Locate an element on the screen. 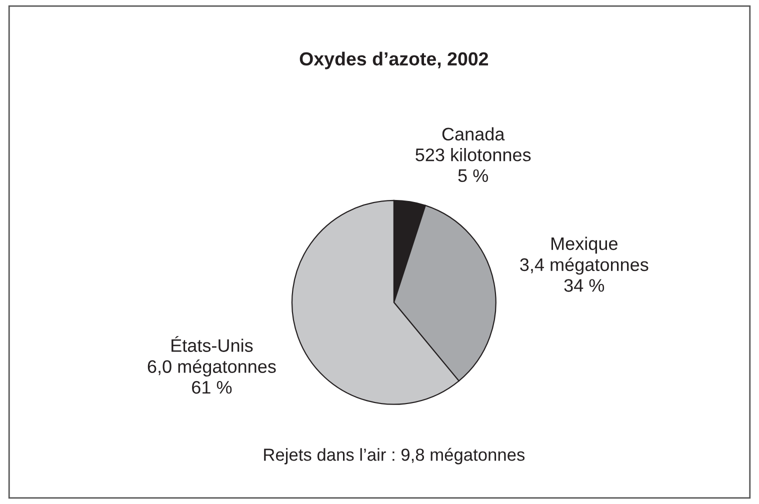 The height and width of the screenshot is (504, 759). data-label: 523 kilotonnes 5 % is located at coordinates (473, 165).